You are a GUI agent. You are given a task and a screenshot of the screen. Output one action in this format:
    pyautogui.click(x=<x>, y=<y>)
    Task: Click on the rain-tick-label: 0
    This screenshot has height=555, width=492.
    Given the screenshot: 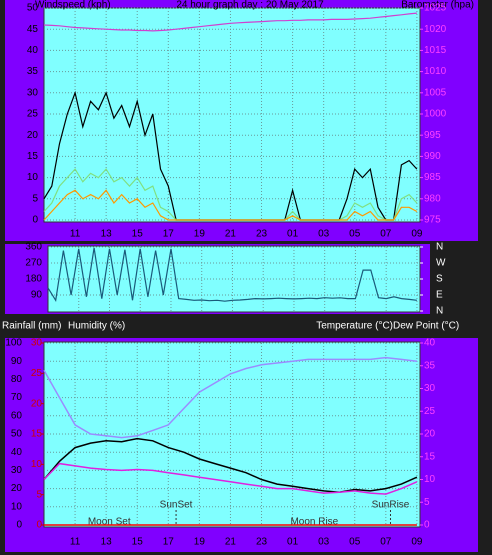 What is the action you would take?
    pyautogui.click(x=39, y=525)
    